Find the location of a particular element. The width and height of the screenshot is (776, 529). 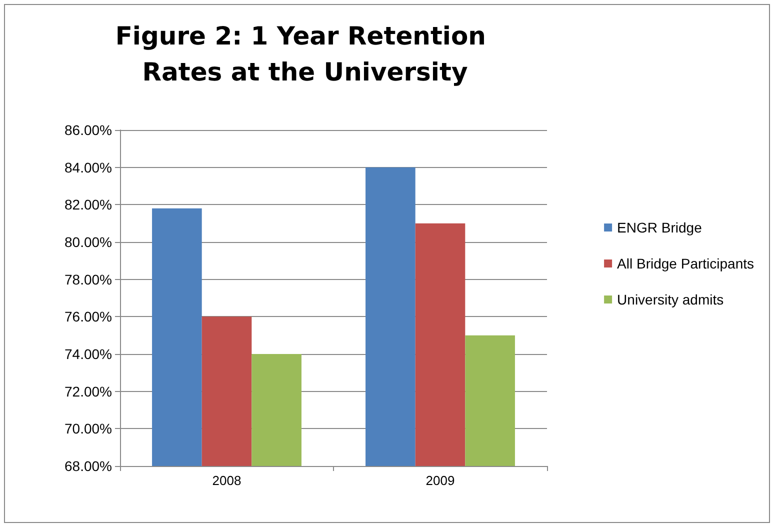

chart-title: Figure 2: 1 Year Retention Rates at the University is located at coordinates (305, 54).